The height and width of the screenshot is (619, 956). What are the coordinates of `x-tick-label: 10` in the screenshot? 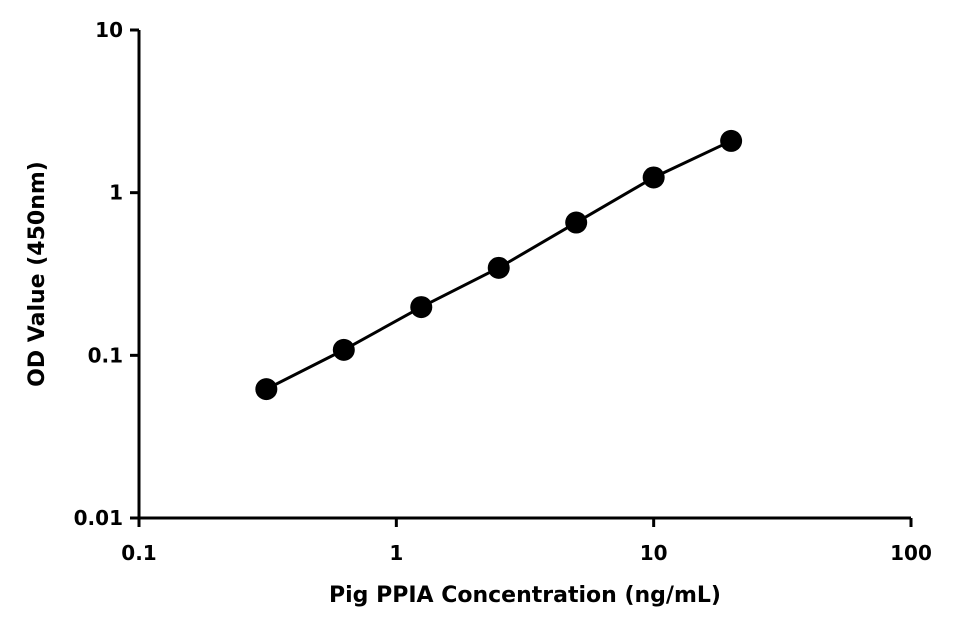 It's located at (654, 553).